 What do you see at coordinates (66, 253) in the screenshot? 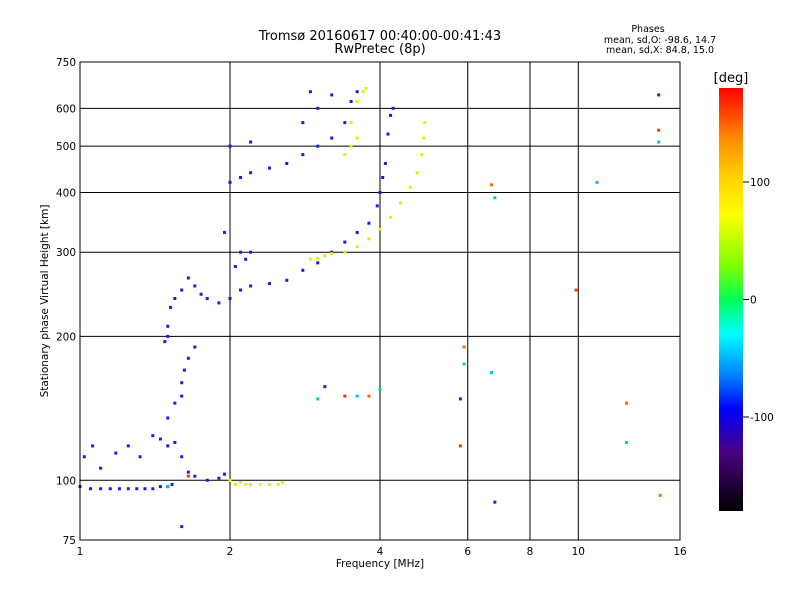
I see `y-tick-label: 300` at bounding box center [66, 253].